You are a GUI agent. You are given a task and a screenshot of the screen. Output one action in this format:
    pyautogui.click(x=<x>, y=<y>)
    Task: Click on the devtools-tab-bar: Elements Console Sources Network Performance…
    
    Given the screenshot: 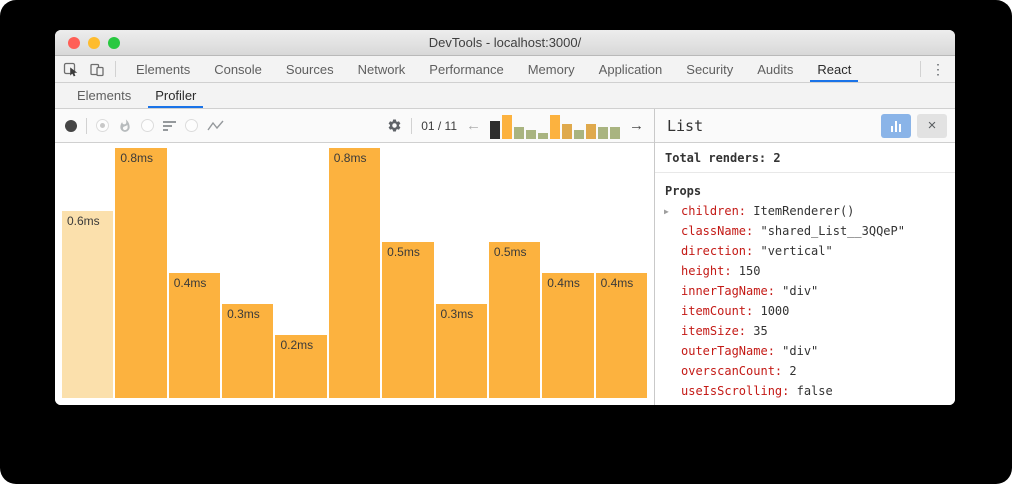 What is the action you would take?
    pyautogui.click(x=505, y=69)
    